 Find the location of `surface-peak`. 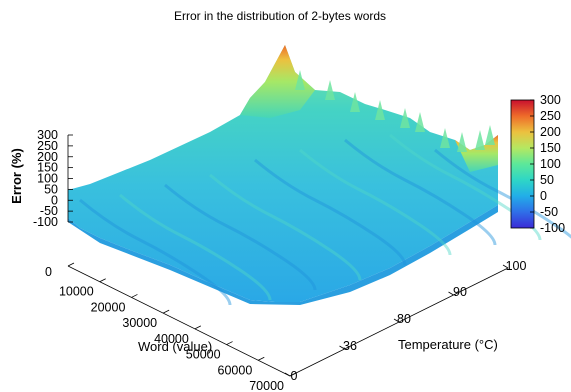

surface-peak is located at coordinates (277, 81).